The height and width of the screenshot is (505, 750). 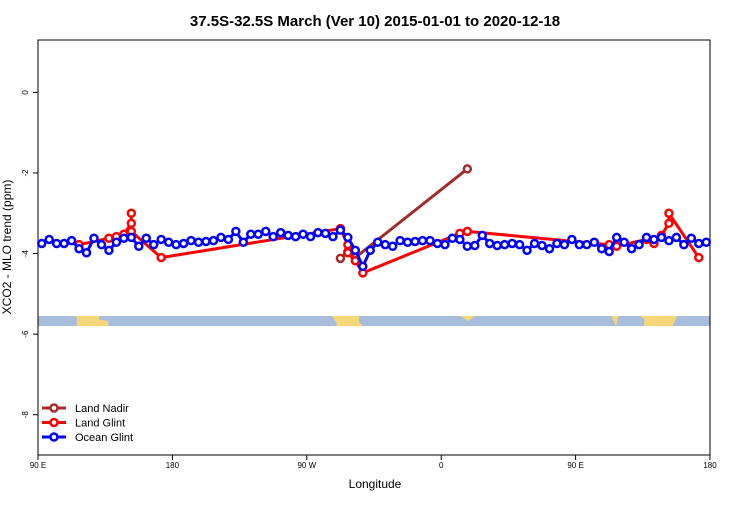 I want to click on legend-item-land-glint: Land Glint, so click(x=83, y=424).